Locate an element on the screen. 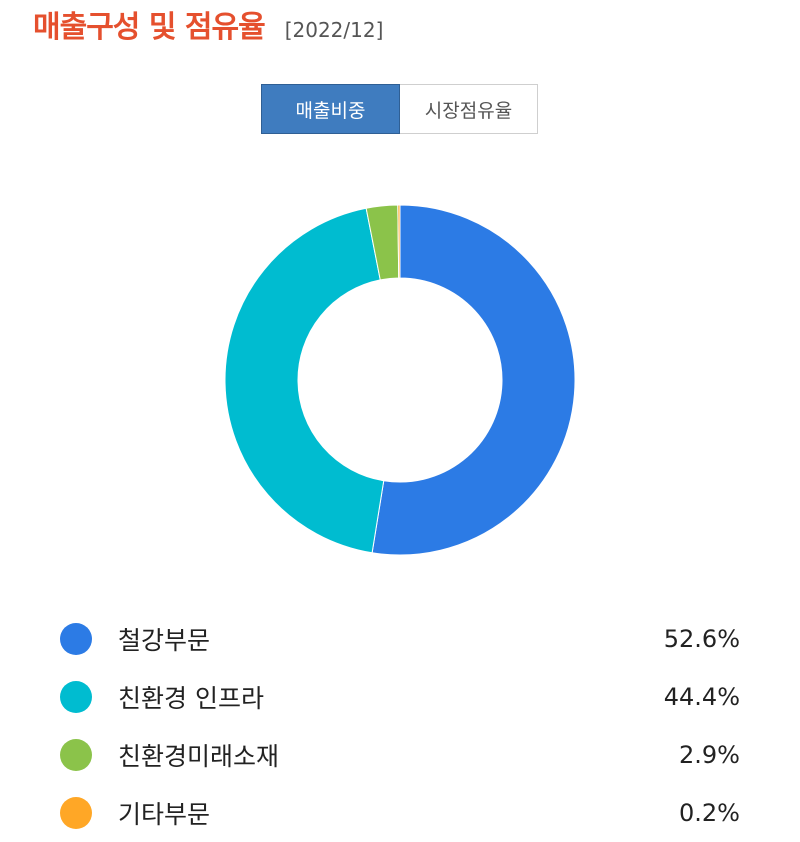 The width and height of the screenshot is (800, 842). legend-item-other: 기타부문 0.2% is located at coordinates (400, 813).